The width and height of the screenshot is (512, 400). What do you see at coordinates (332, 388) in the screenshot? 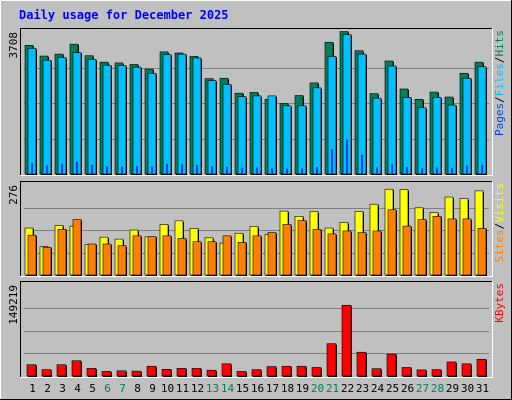
I see `x-tick-label-day-21: 21` at bounding box center [332, 388].